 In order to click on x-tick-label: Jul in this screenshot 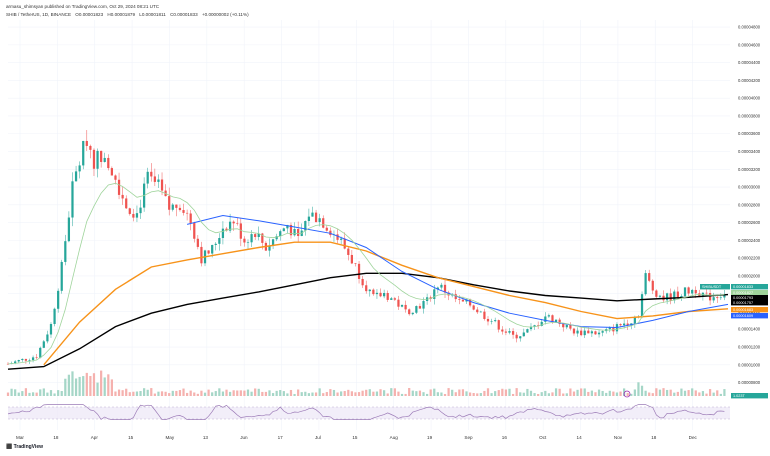, I will do `click(318, 437)`.